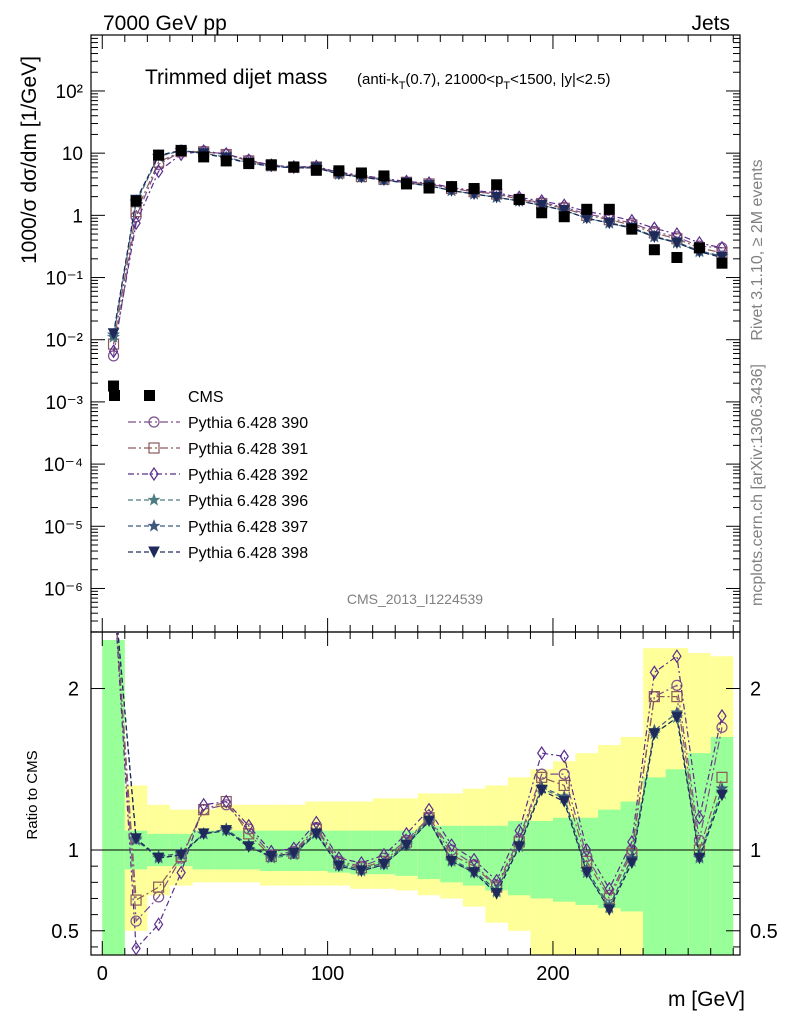  Describe the element at coordinates (65, 403) in the screenshot. I see `y-tick-label-top: 10⁻³` at that location.